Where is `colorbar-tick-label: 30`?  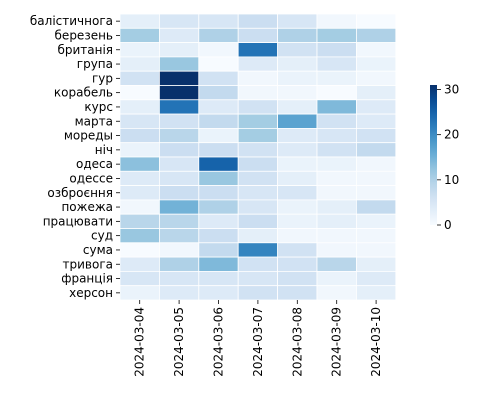
colorbar-tick-label: 30 is located at coordinates (451, 90).